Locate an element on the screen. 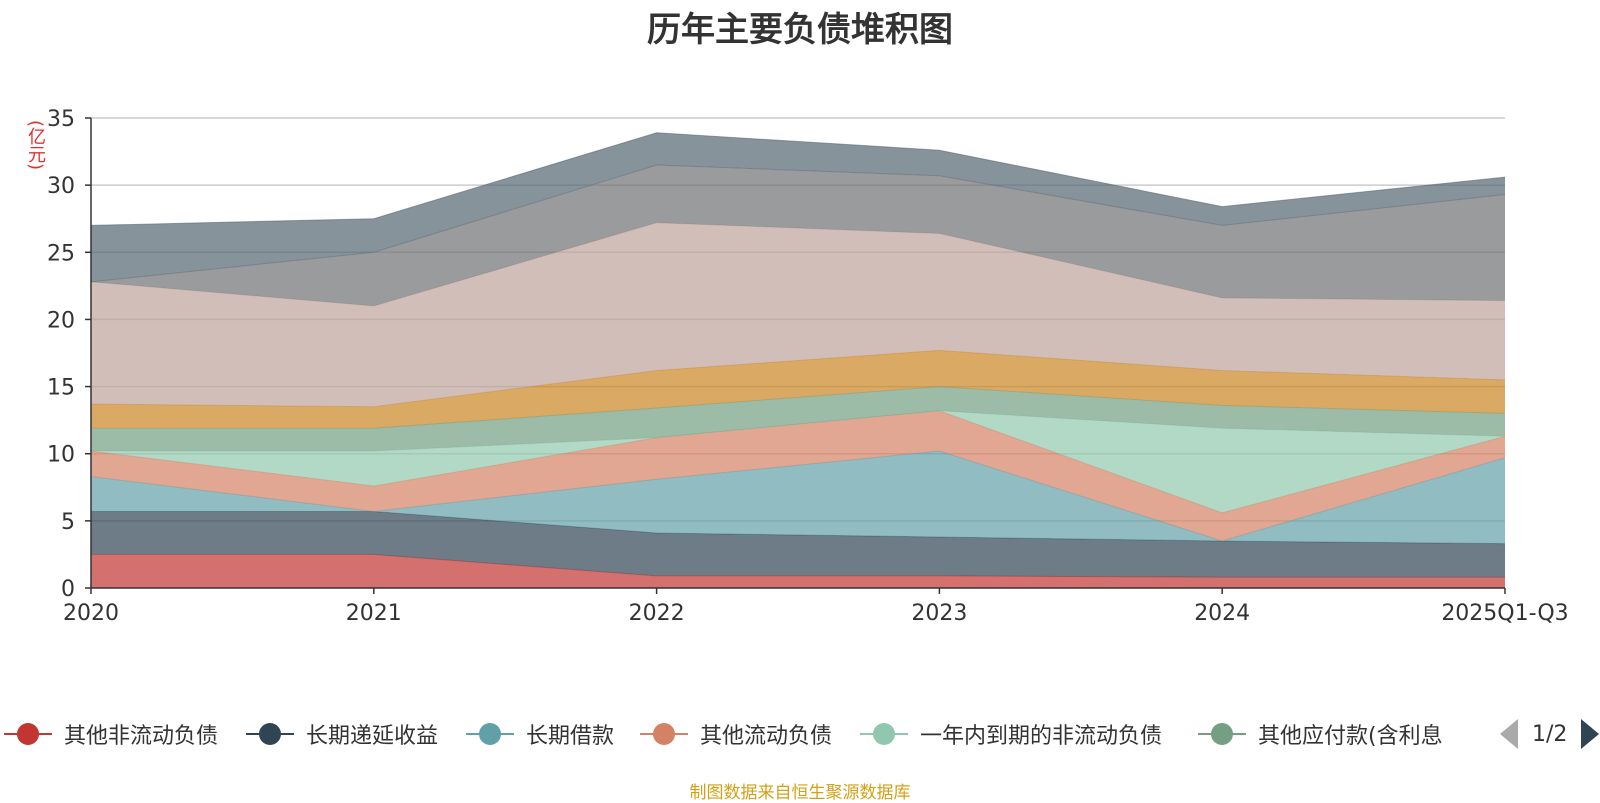  area-series-8-line is located at coordinates (798, 264).